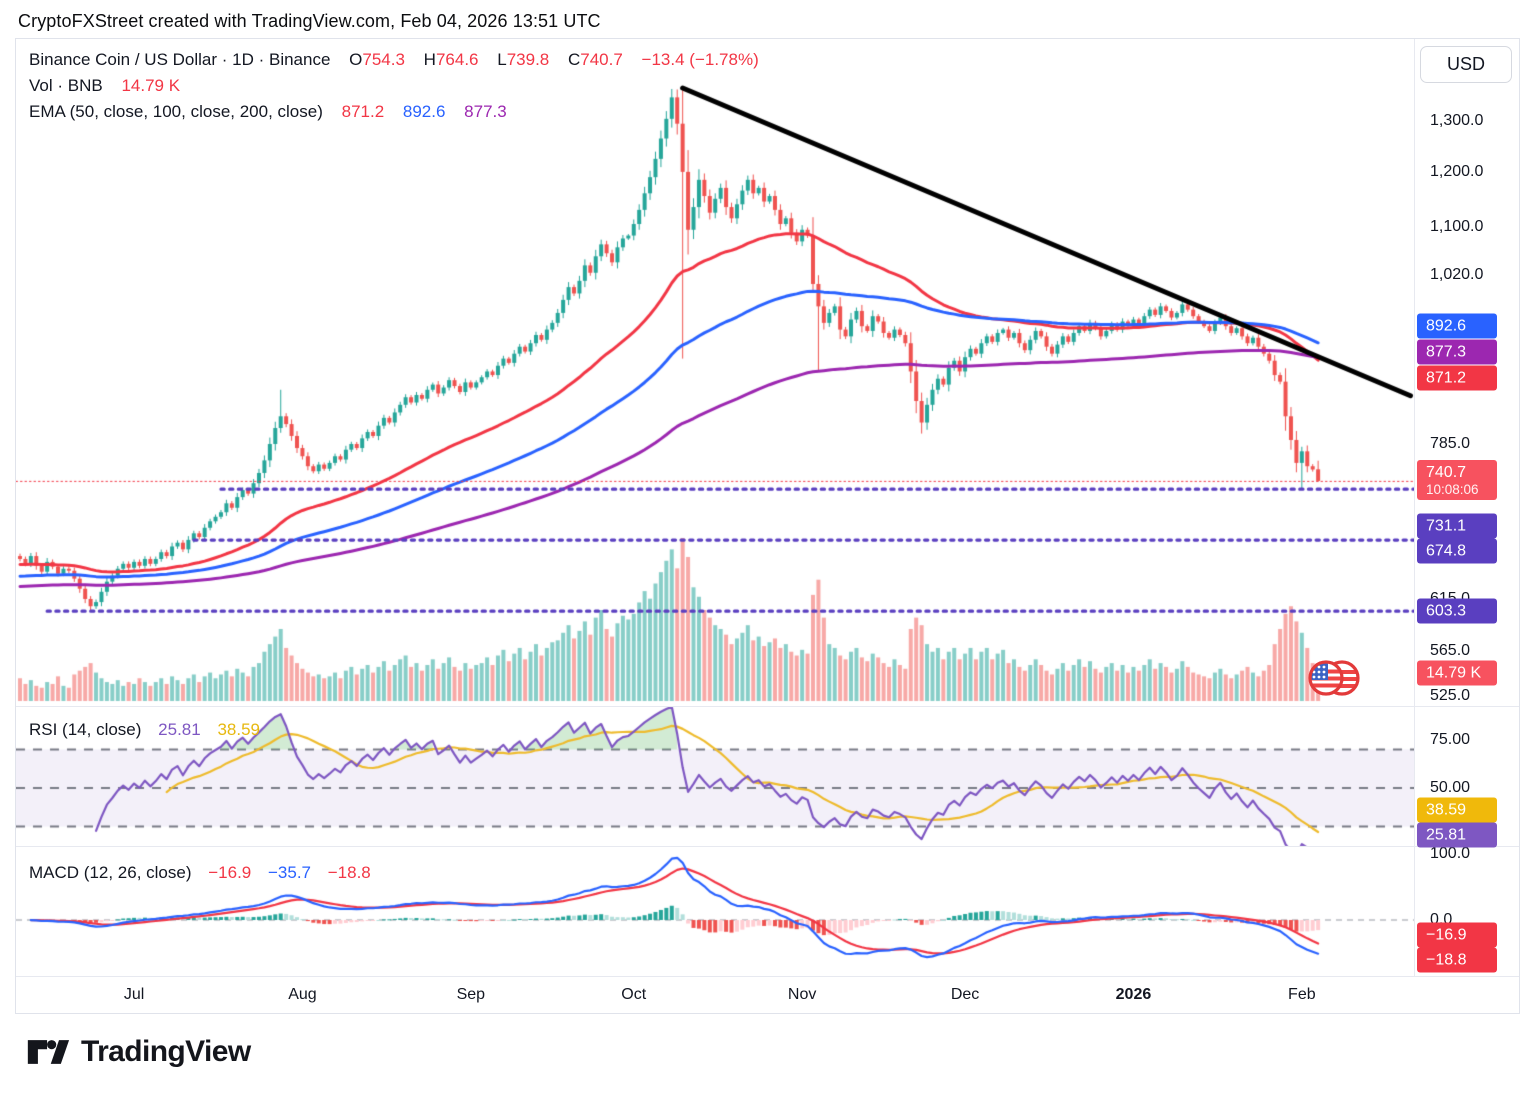  What do you see at coordinates (767, 846) in the screenshot?
I see `pane-separator-rsi-macd` at bounding box center [767, 846].